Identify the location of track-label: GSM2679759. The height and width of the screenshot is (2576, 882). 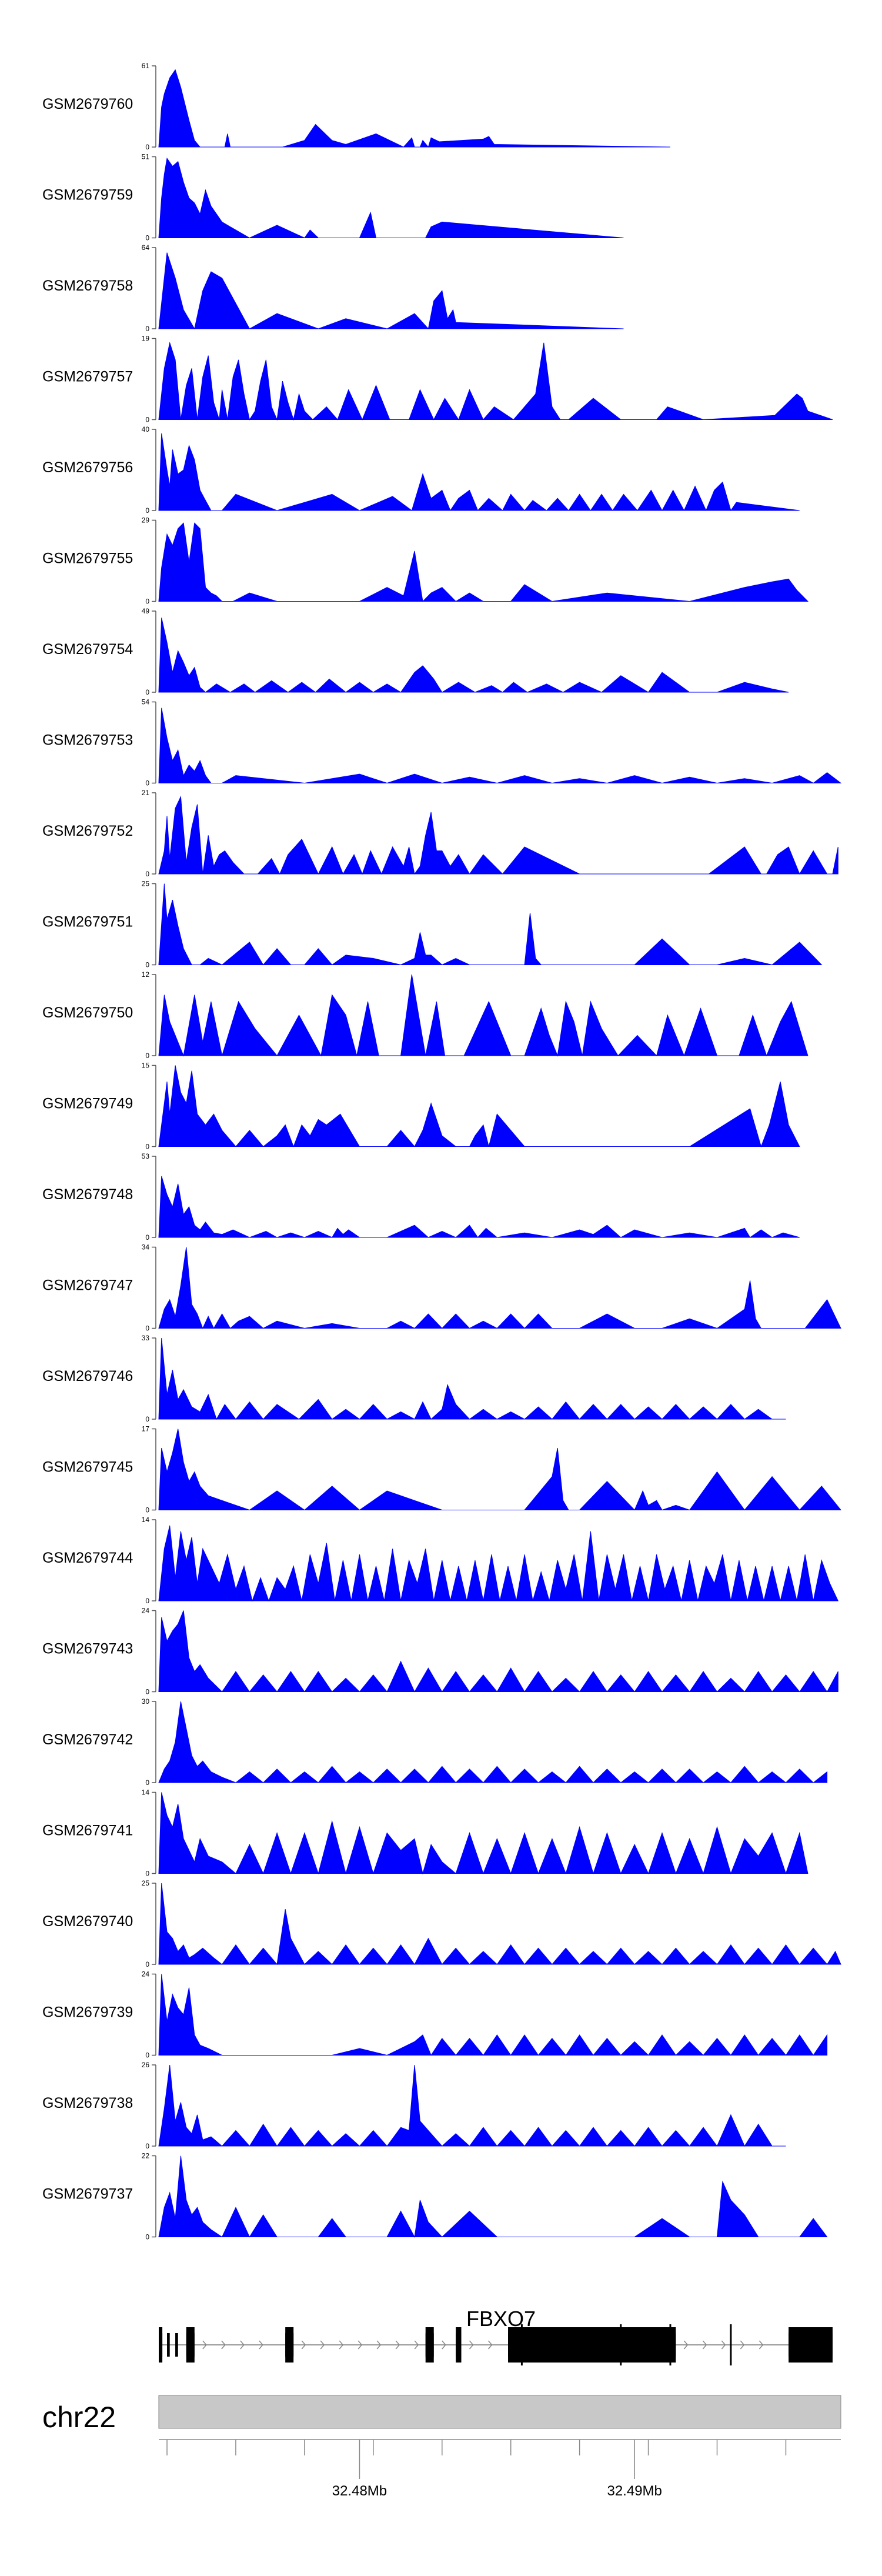
(87, 195).